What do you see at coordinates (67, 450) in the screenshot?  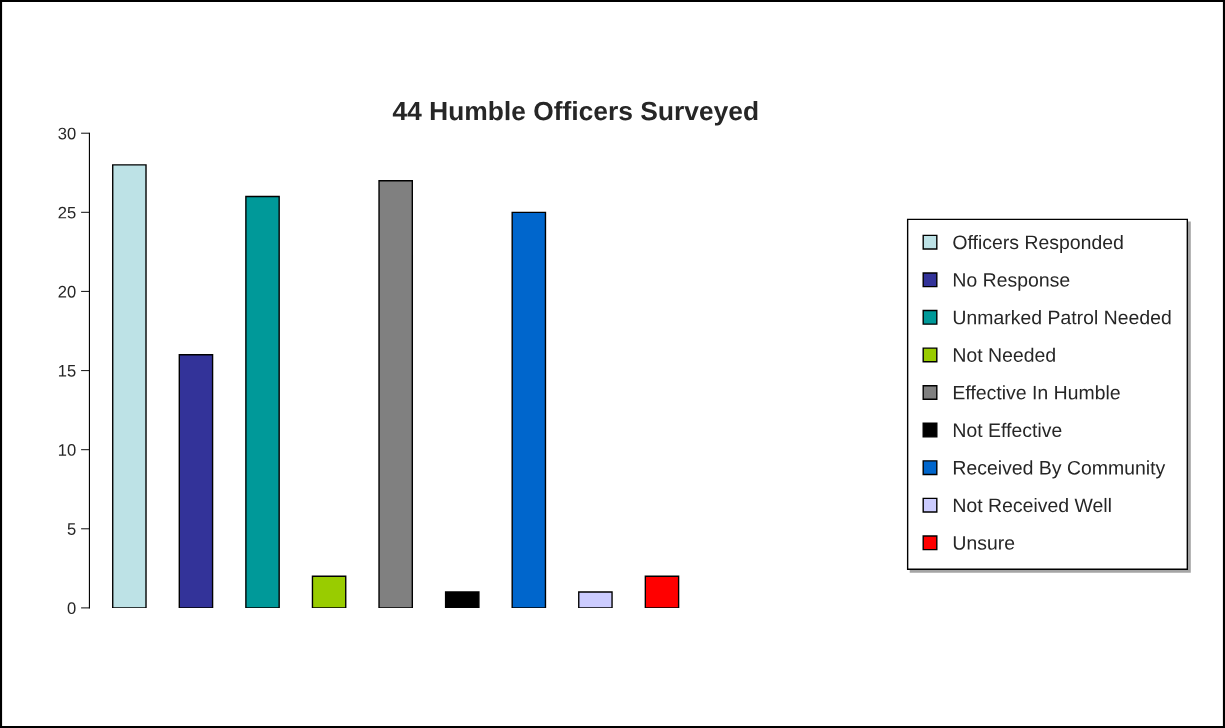 I see `y-tick-label: 10` at bounding box center [67, 450].